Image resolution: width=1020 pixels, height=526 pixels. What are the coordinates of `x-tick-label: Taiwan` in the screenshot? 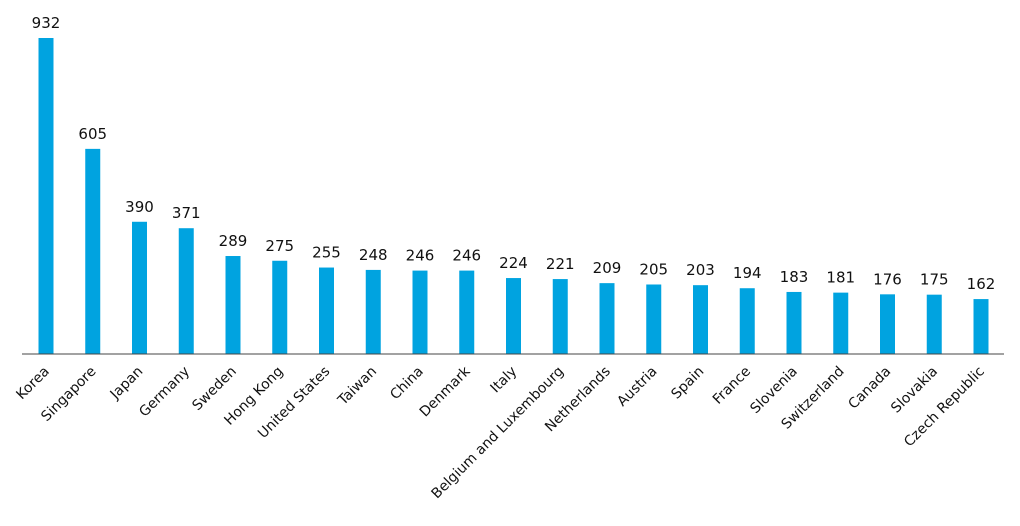 It's located at (357, 387).